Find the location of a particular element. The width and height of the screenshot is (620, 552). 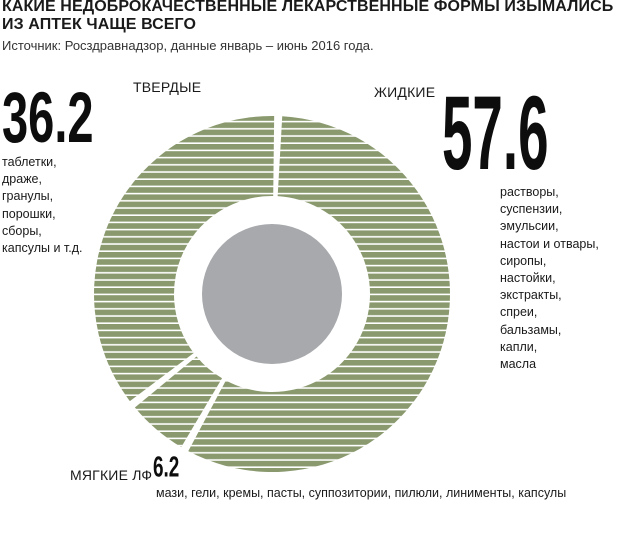

donut-segment-soft is located at coordinates (178, 402).